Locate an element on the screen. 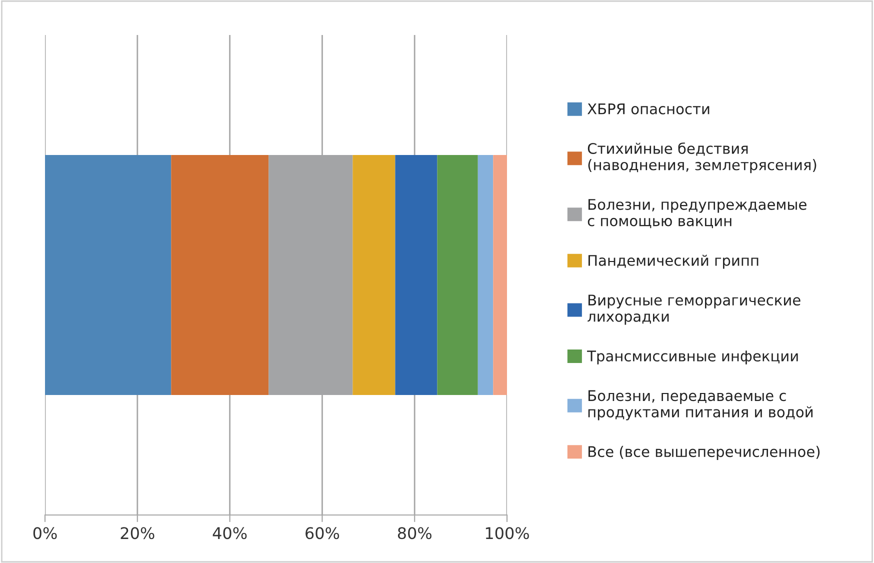  x-tick-label: 100% is located at coordinates (507, 533).